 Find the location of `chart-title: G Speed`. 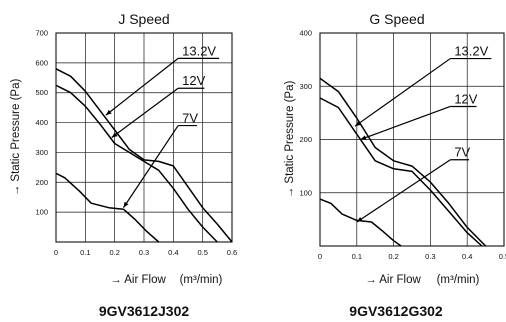

chart-title: G Speed is located at coordinates (396, 19).